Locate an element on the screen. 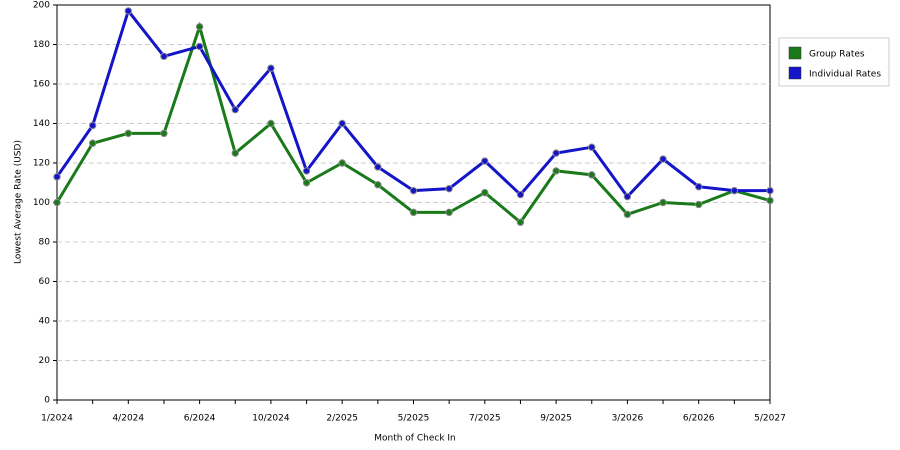 Image resolution: width=900 pixels, height=450 pixels. x-tick-label: 5/2025 is located at coordinates (414, 419).